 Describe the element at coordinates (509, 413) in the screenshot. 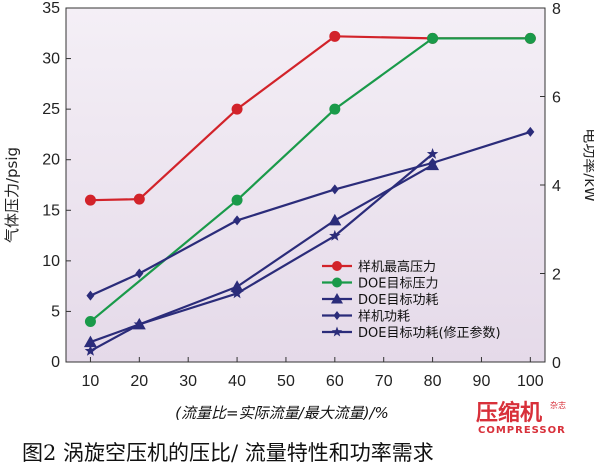

I see `logo-main-text: 压缩机` at that location.